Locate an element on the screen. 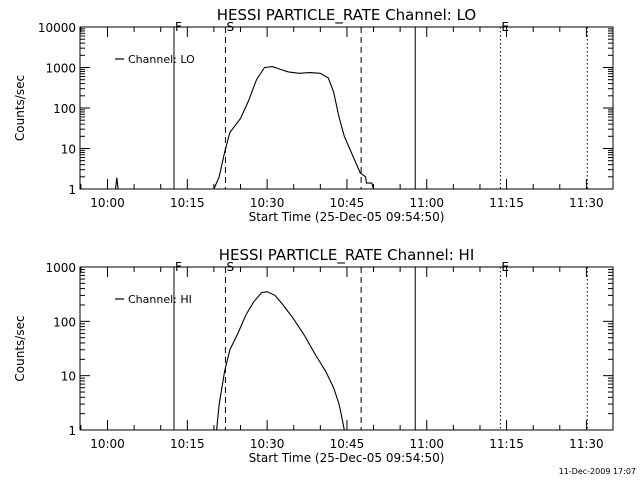 The width and height of the screenshot is (640, 480). chart-title: HESSI PARTICLE_RATE Channel: HI is located at coordinates (347, 255).